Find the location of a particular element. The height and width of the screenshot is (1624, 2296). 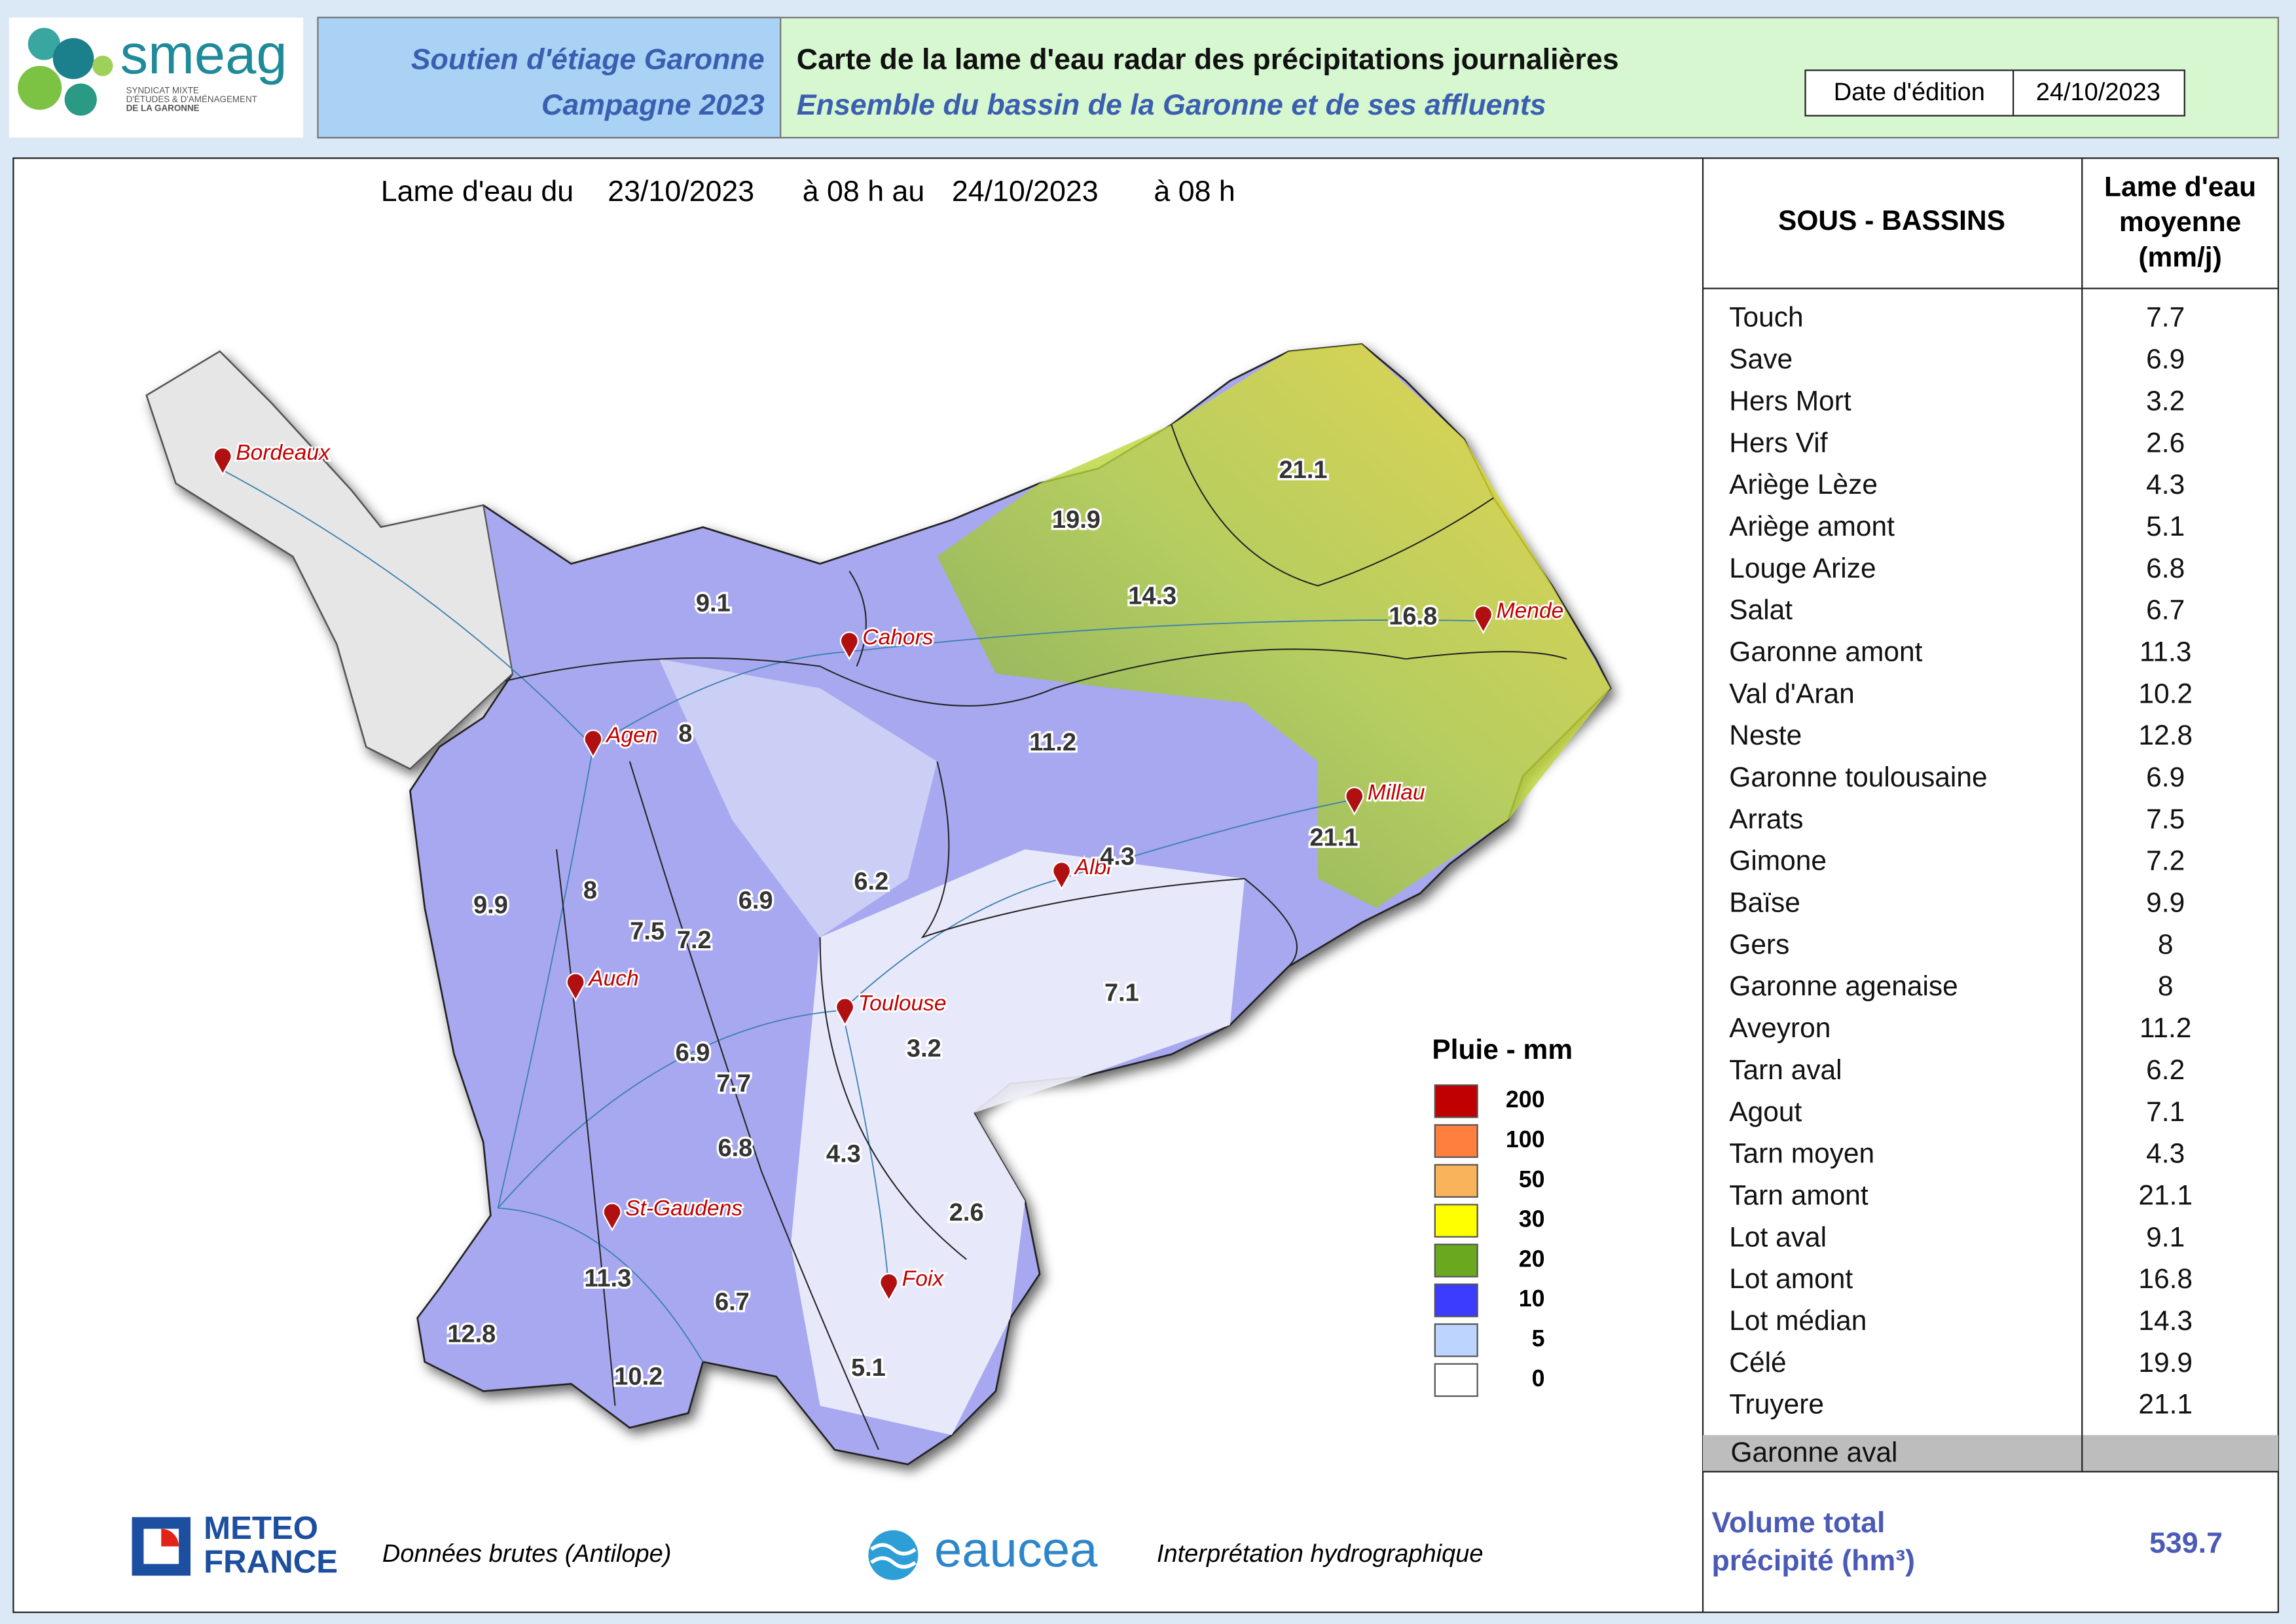

city-name: Millau is located at coordinates (1396, 793).